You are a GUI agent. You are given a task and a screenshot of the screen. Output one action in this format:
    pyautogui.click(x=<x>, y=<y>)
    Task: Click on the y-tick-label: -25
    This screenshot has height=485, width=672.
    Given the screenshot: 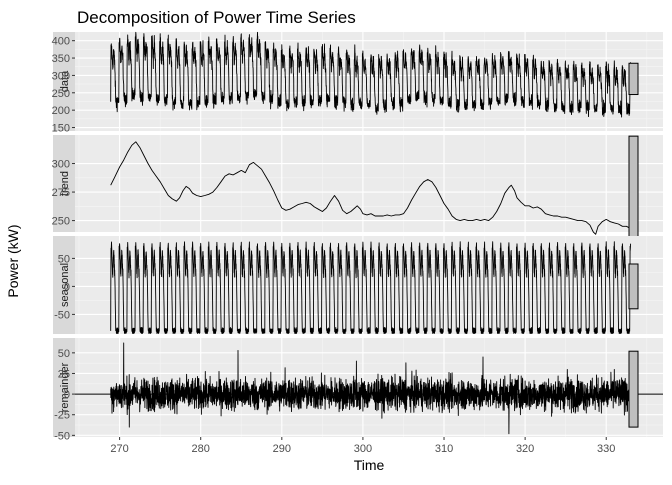 What is the action you would take?
    pyautogui.click(x=62, y=416)
    